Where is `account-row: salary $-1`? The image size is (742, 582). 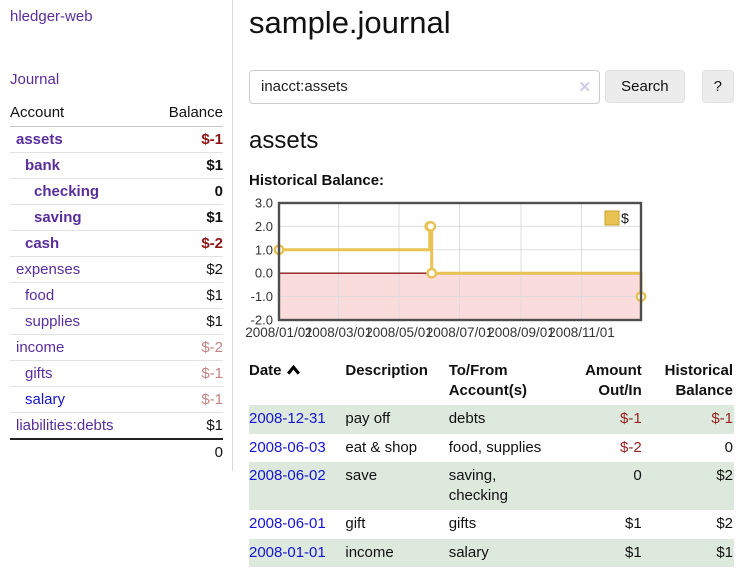
account-row: salary $-1 is located at coordinates (116, 399).